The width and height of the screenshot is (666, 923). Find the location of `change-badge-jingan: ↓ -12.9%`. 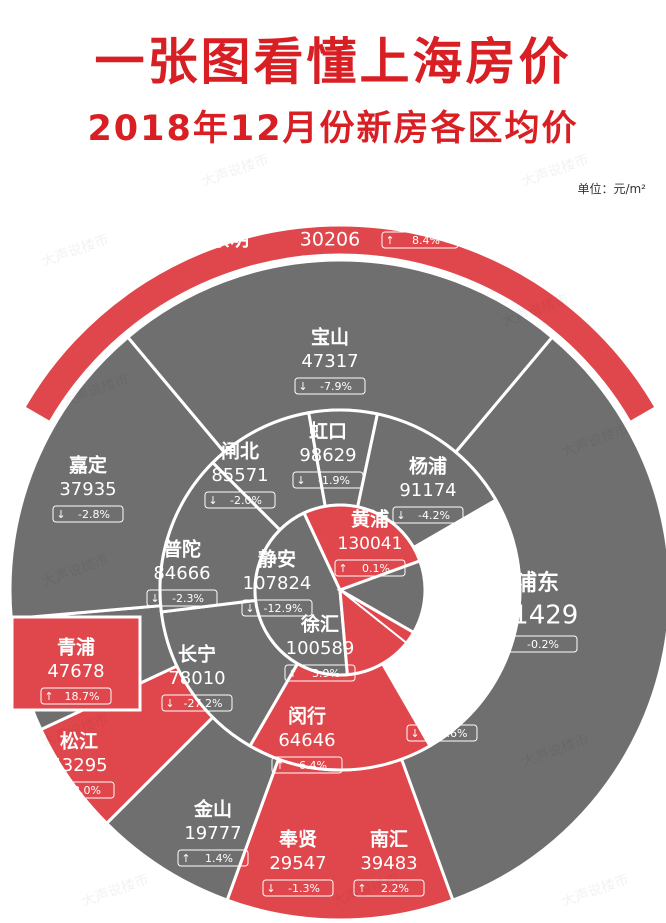

change-badge-jingan: ↓ -12.9% is located at coordinates (277, 608).